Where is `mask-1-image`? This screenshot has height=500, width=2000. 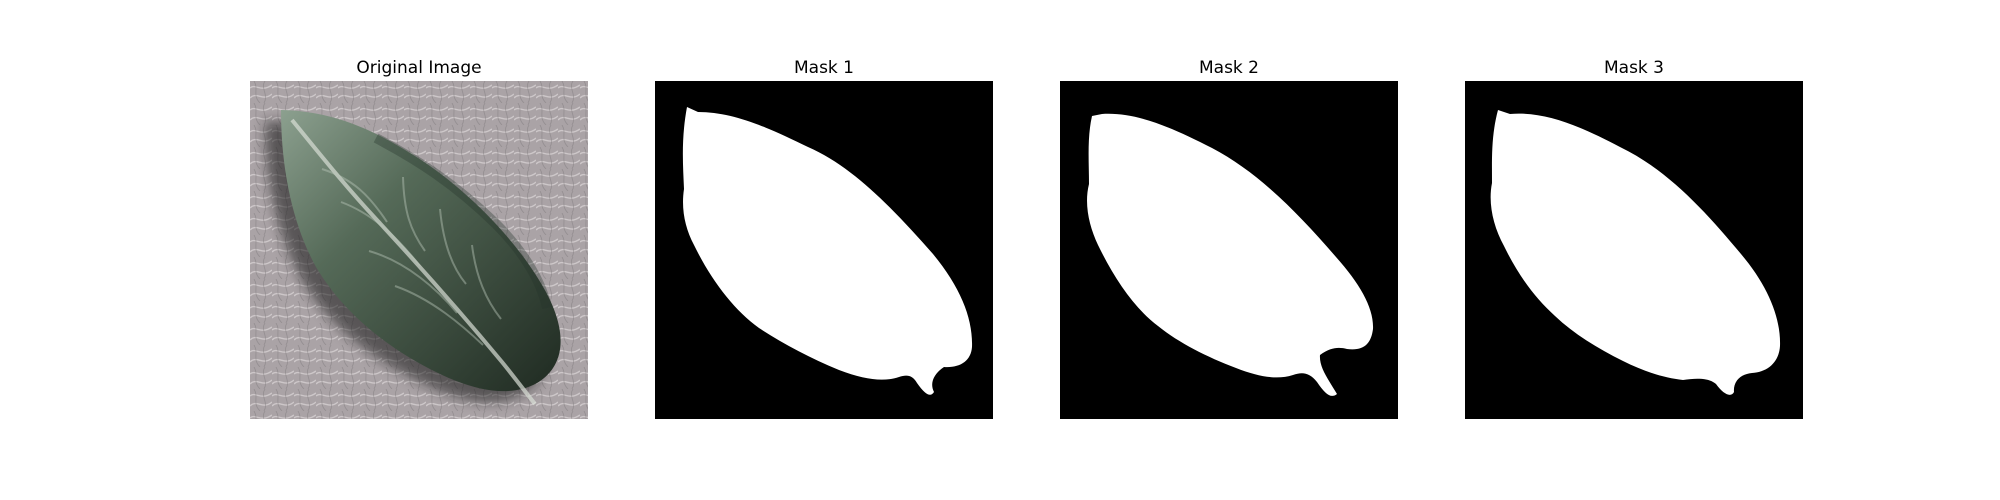
mask-1-image is located at coordinates (824, 250).